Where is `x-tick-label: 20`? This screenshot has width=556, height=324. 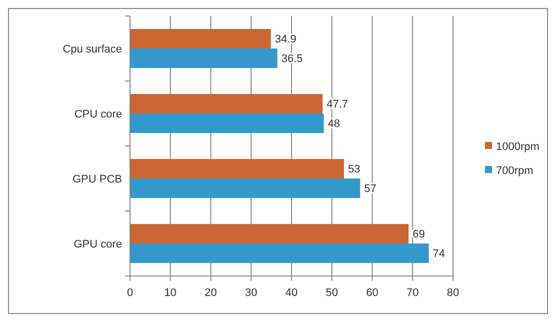 x-tick-label: 20 is located at coordinates (210, 293).